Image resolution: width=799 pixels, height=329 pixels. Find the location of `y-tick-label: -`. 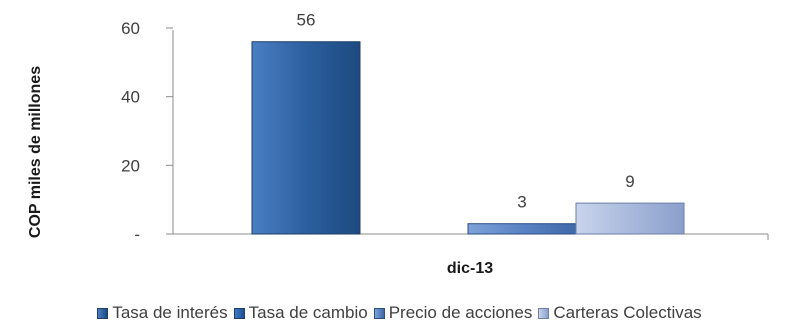

y-tick-label: - is located at coordinates (137, 234).